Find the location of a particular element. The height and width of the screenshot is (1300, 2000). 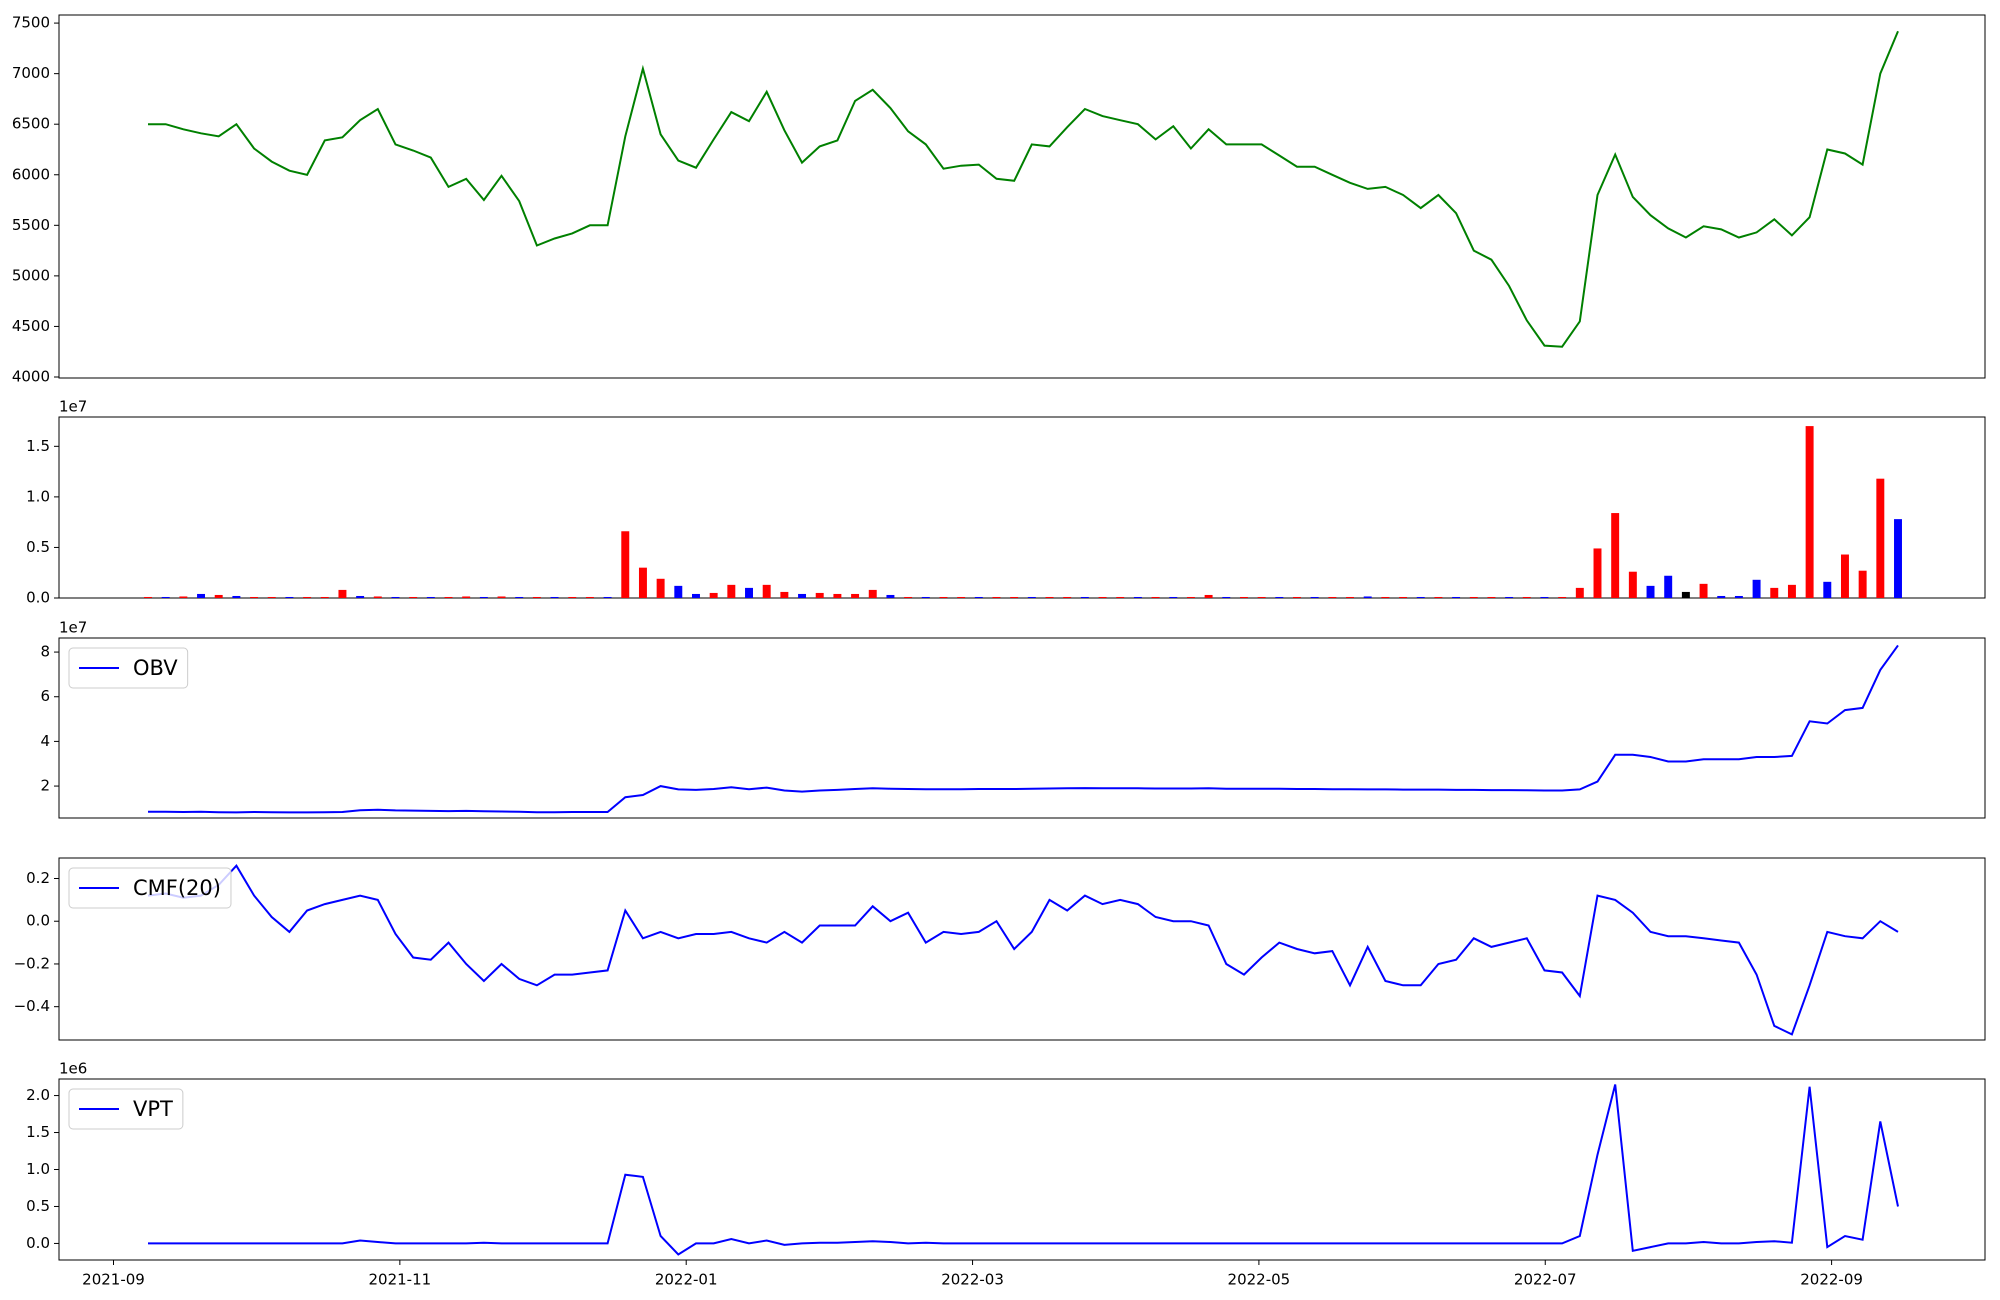

y-tick-label: 7000 is located at coordinates (31, 73).